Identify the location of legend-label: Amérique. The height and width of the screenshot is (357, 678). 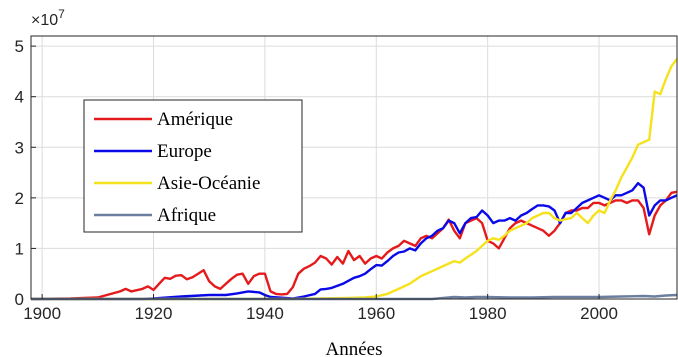
(195, 119).